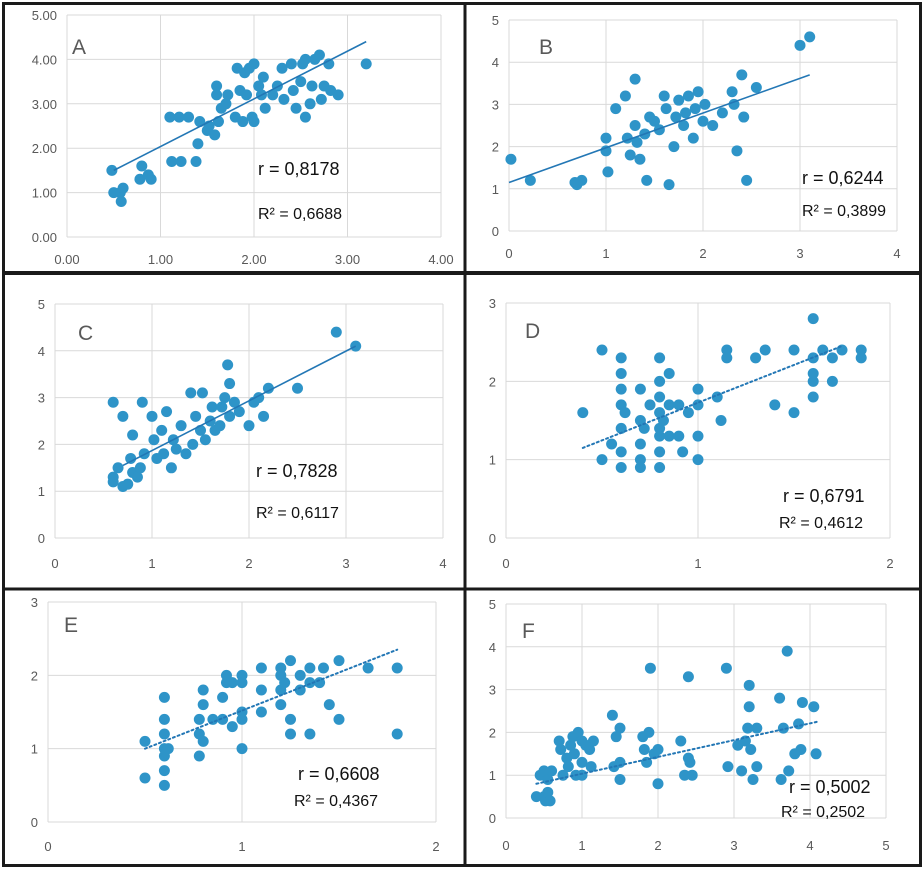 The height and width of the screenshot is (869, 922). I want to click on correlation-label: r = 0,6791, so click(824, 496).